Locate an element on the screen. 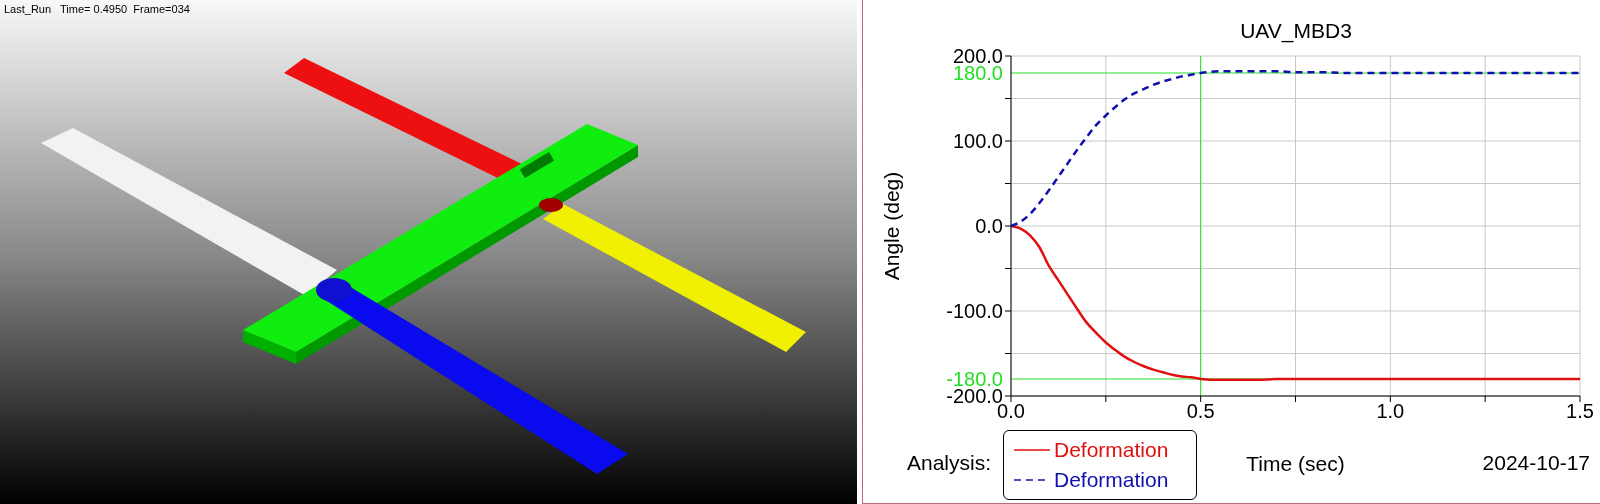 The width and height of the screenshot is (1600, 504). x-tick-label: 1.5 is located at coordinates (1580, 411).